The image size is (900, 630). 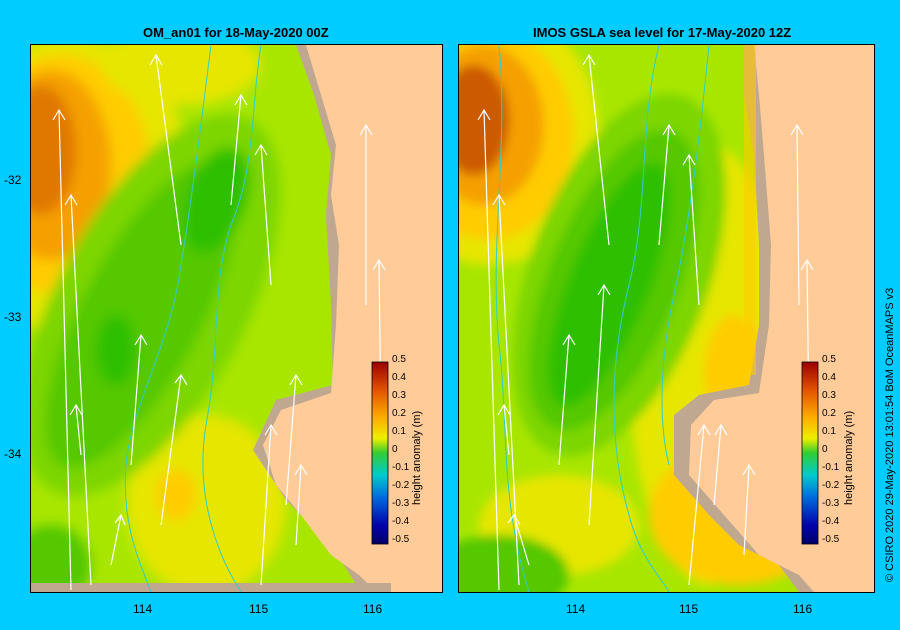 What do you see at coordinates (576, 609) in the screenshot?
I see `x-tick-right-1: 114` at bounding box center [576, 609].